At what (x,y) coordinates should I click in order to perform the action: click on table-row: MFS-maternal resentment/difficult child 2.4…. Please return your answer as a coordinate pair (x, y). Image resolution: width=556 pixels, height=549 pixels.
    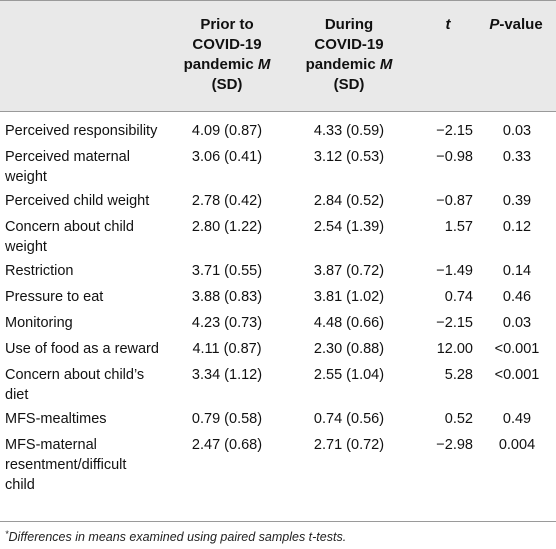
    Looking at the image, I should click on (278, 468).